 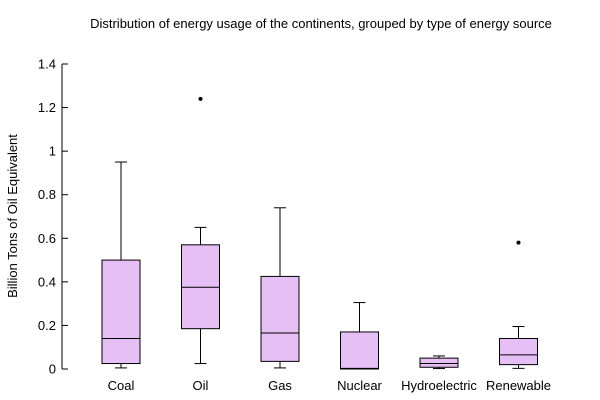 I want to click on box-coal, so click(x=121, y=265).